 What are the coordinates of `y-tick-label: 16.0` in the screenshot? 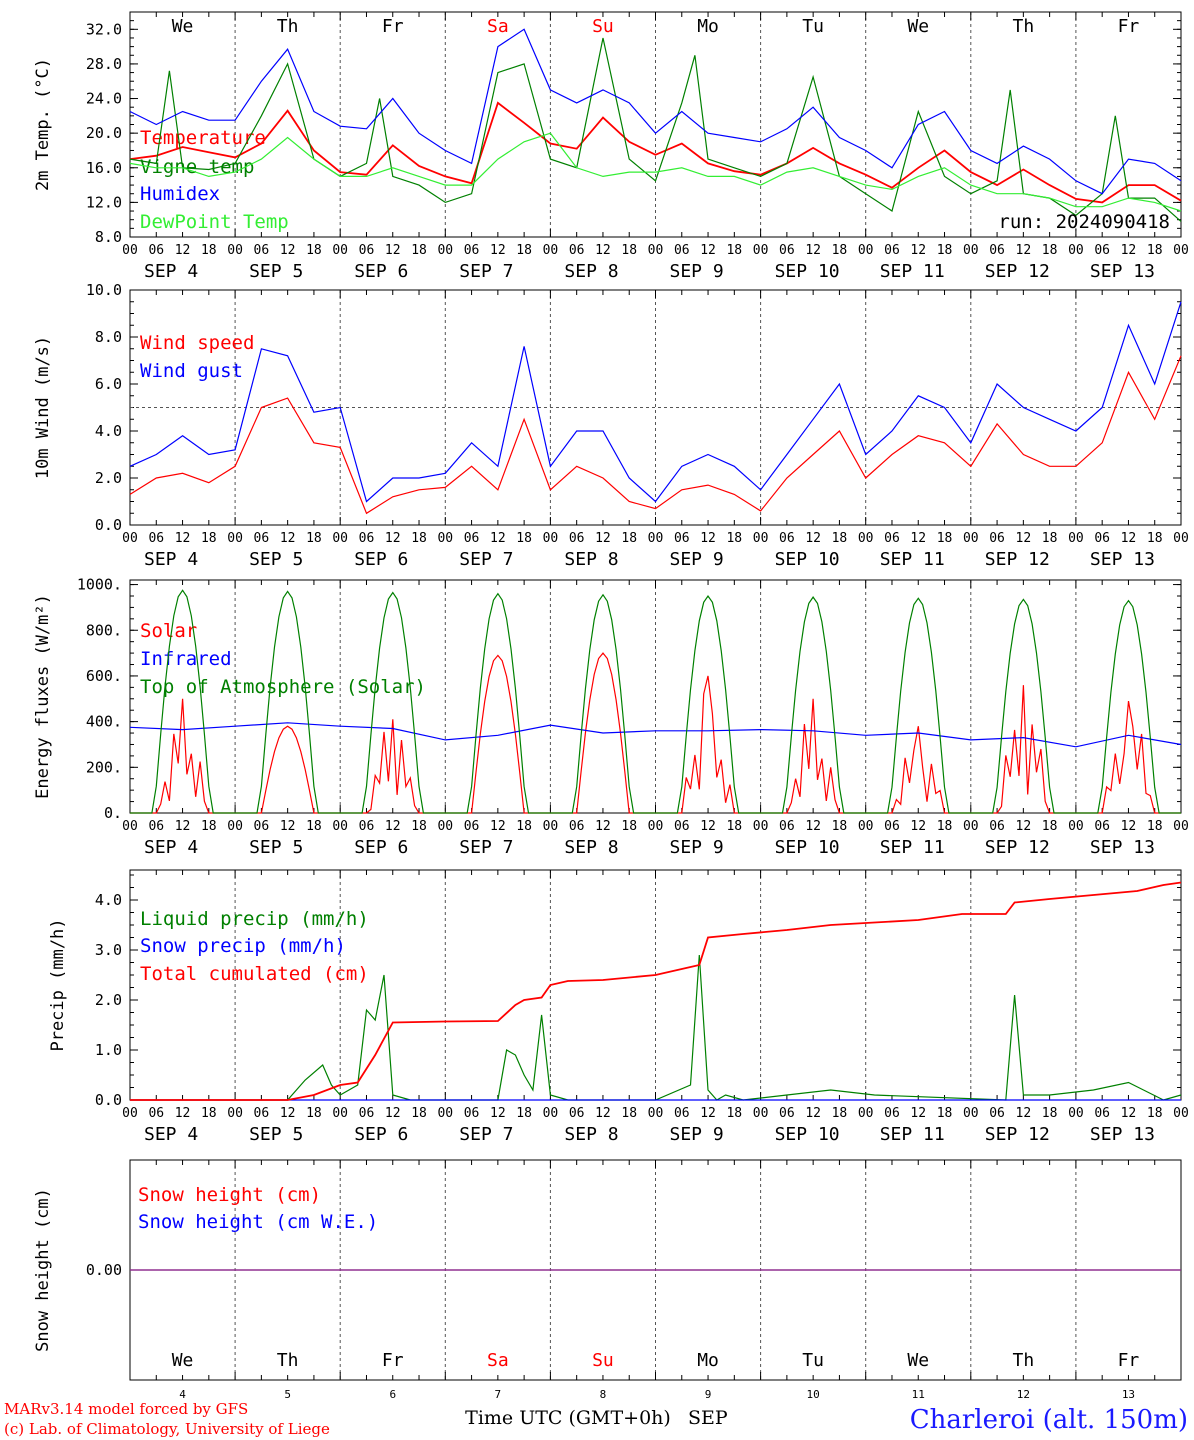 It's located at (104, 168).